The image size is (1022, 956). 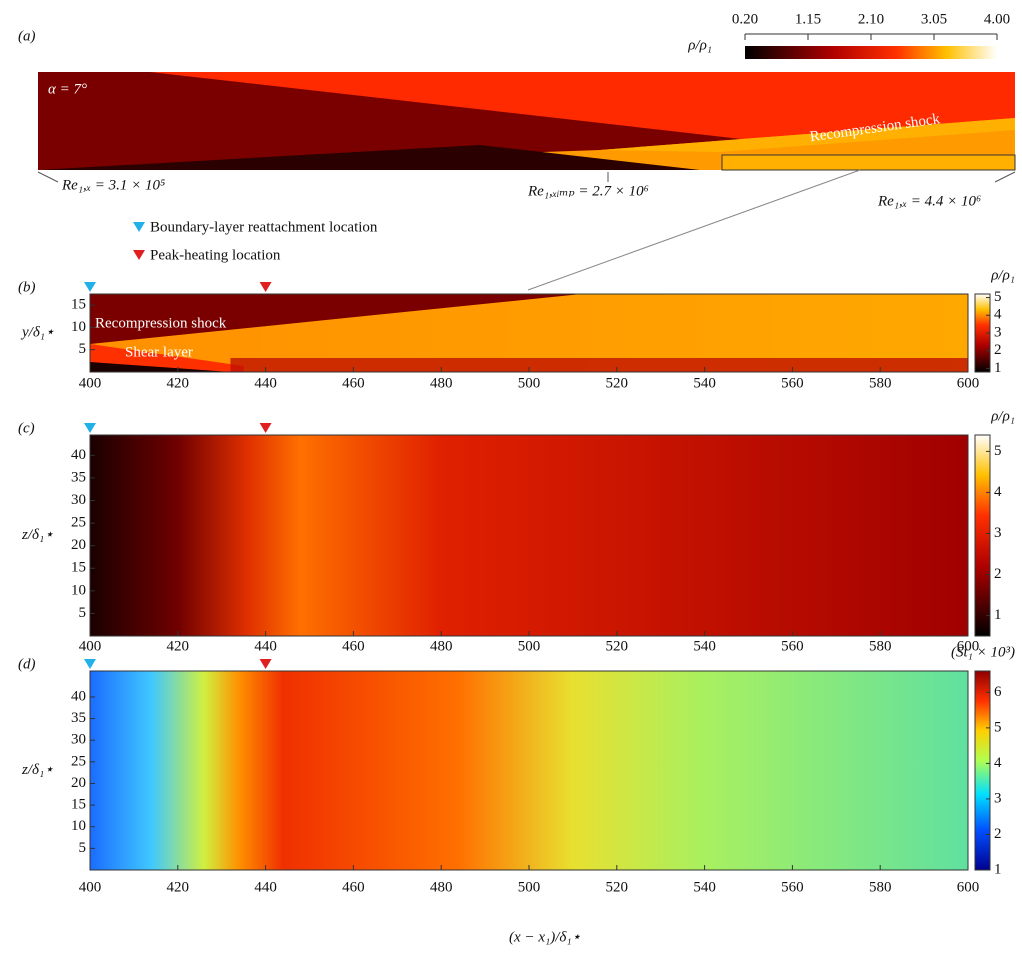 What do you see at coordinates (113, 185) in the screenshot?
I see `re-label: Re₁,ₓ = 3.1 × 10⁵` at bounding box center [113, 185].